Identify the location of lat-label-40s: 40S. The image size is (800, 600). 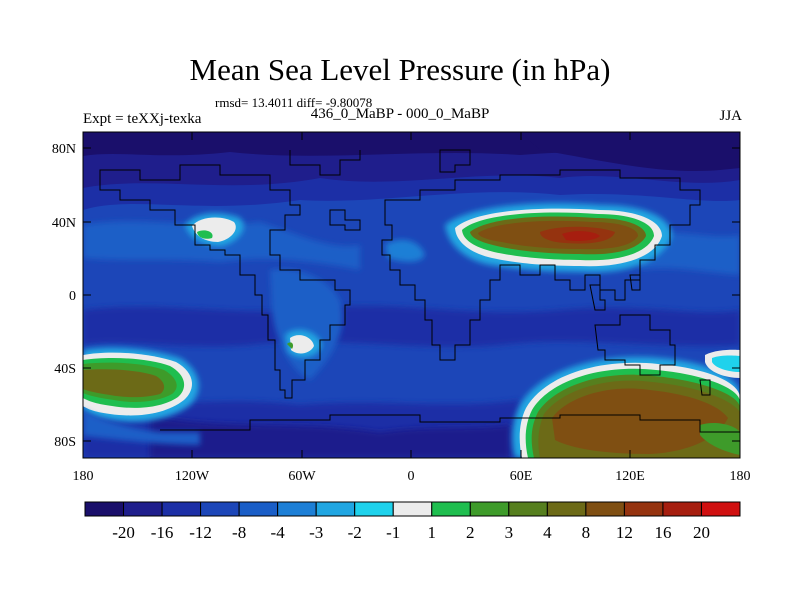
(65, 369).